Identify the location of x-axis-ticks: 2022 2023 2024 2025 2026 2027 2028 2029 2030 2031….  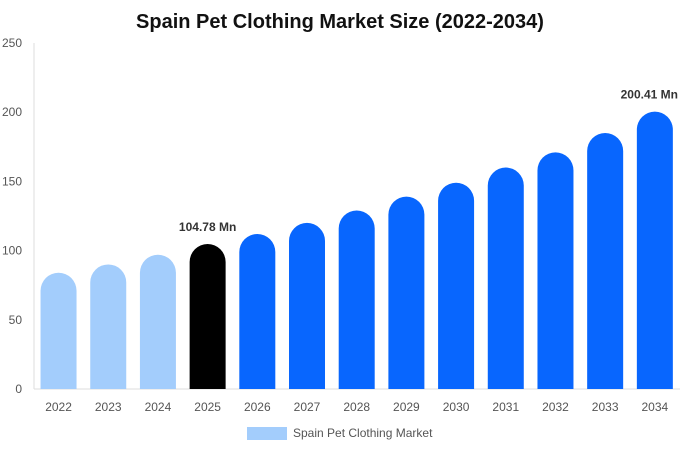
(356, 407).